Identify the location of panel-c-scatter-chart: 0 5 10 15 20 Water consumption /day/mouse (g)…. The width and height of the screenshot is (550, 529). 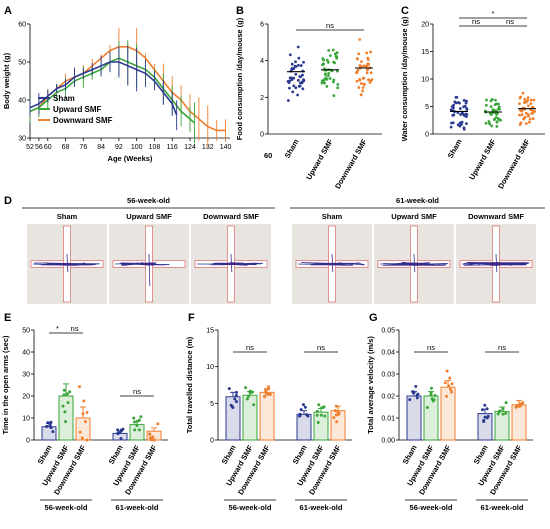
(472, 99).